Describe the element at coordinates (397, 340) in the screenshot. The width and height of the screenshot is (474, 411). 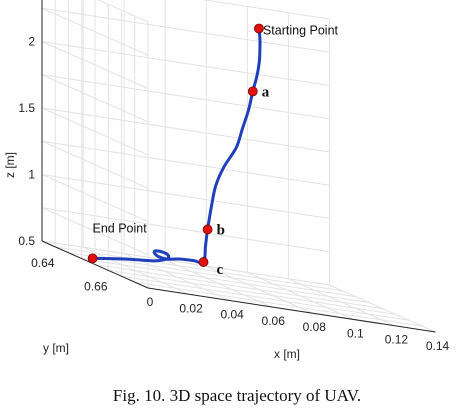
I see `x-tick-label: 0.12` at that location.